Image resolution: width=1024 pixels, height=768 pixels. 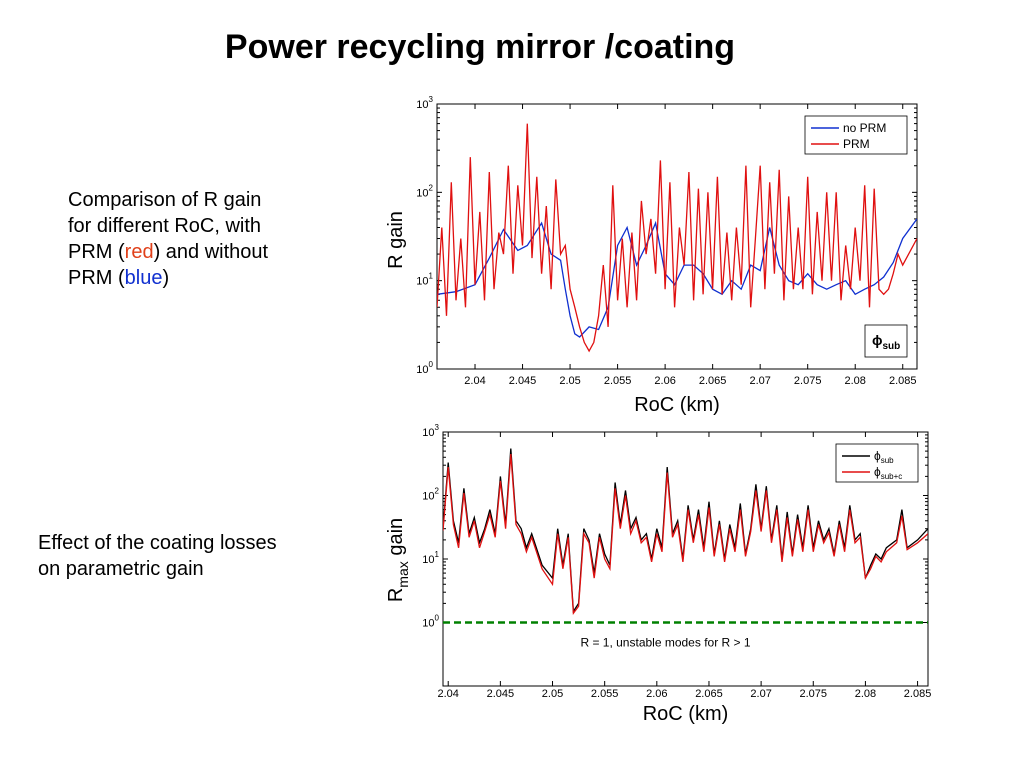 I want to click on threshold-annotation: R = 1, unstable modes for R > 1, so click(x=665, y=643).